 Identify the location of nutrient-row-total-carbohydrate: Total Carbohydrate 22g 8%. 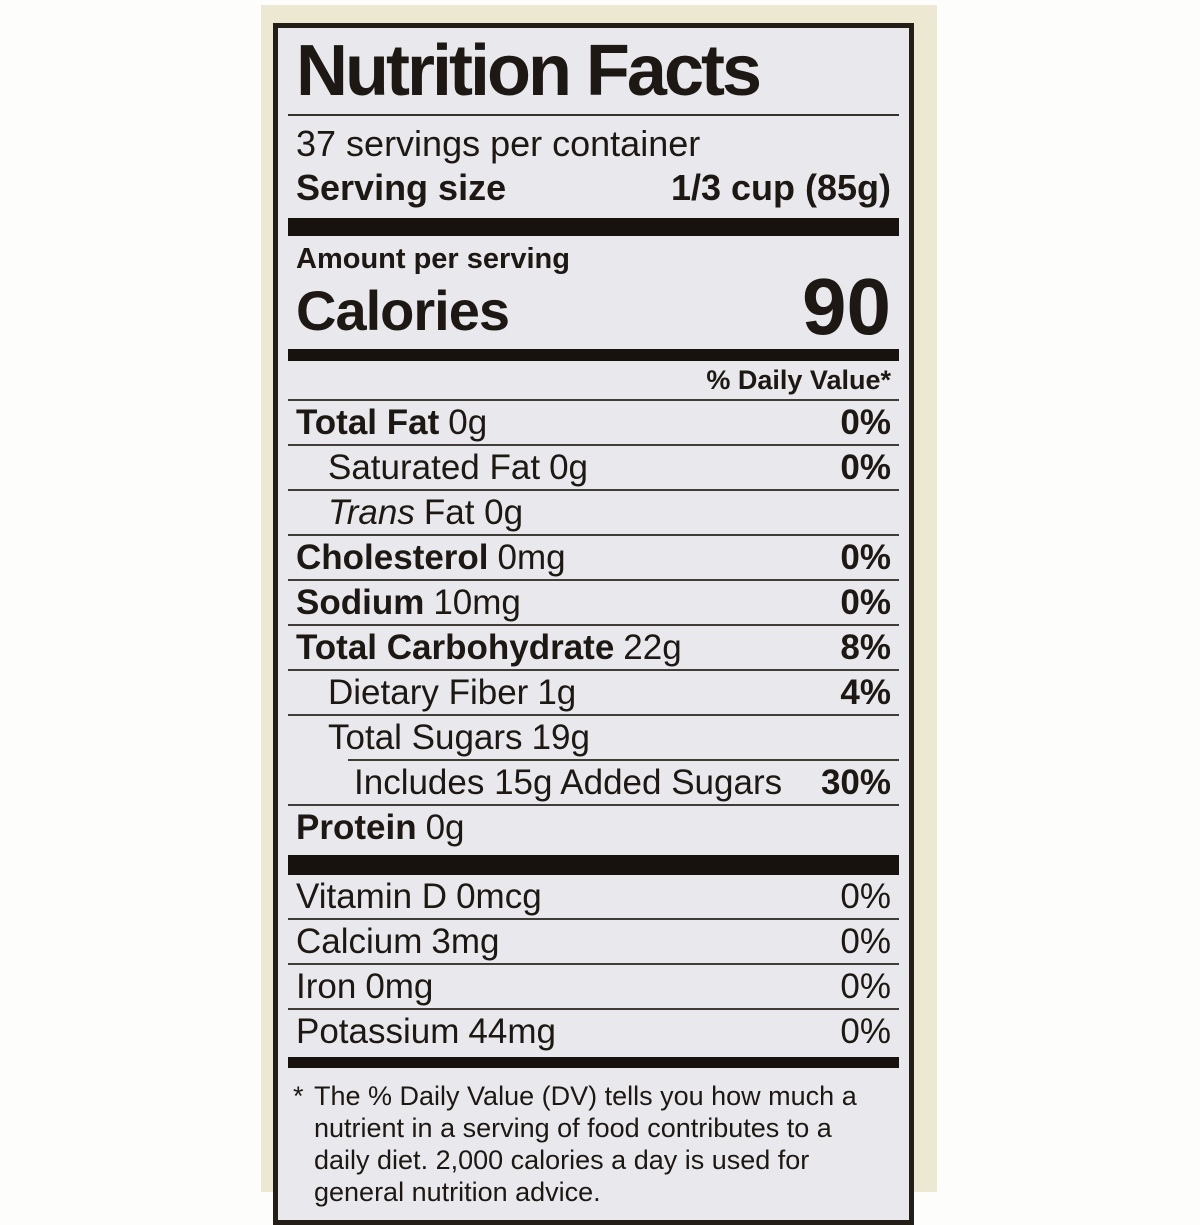
(593, 647).